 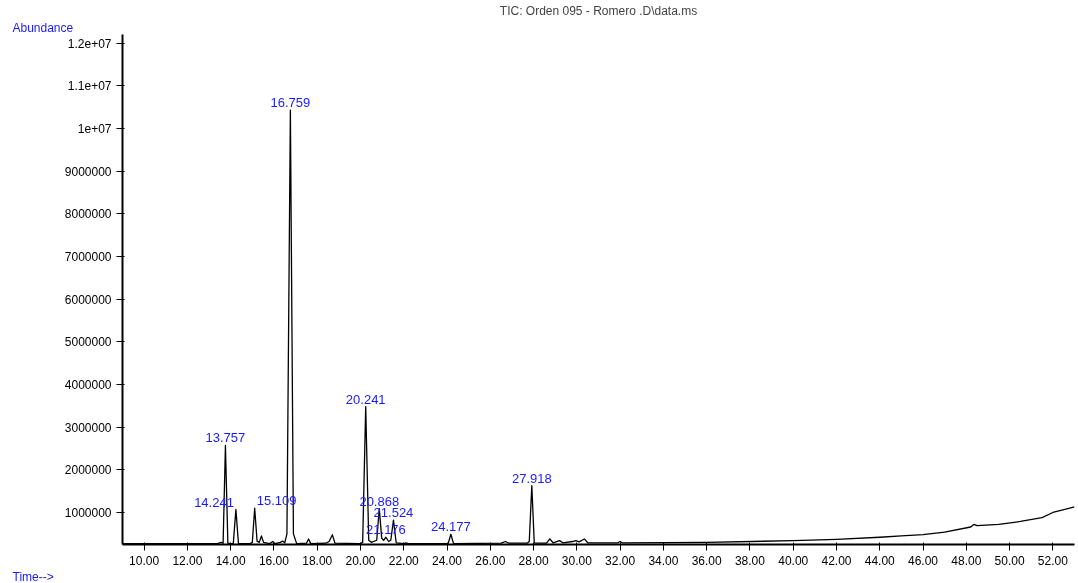 What do you see at coordinates (94, 128) in the screenshot?
I see `y-tick-label: 1e+07` at bounding box center [94, 128].